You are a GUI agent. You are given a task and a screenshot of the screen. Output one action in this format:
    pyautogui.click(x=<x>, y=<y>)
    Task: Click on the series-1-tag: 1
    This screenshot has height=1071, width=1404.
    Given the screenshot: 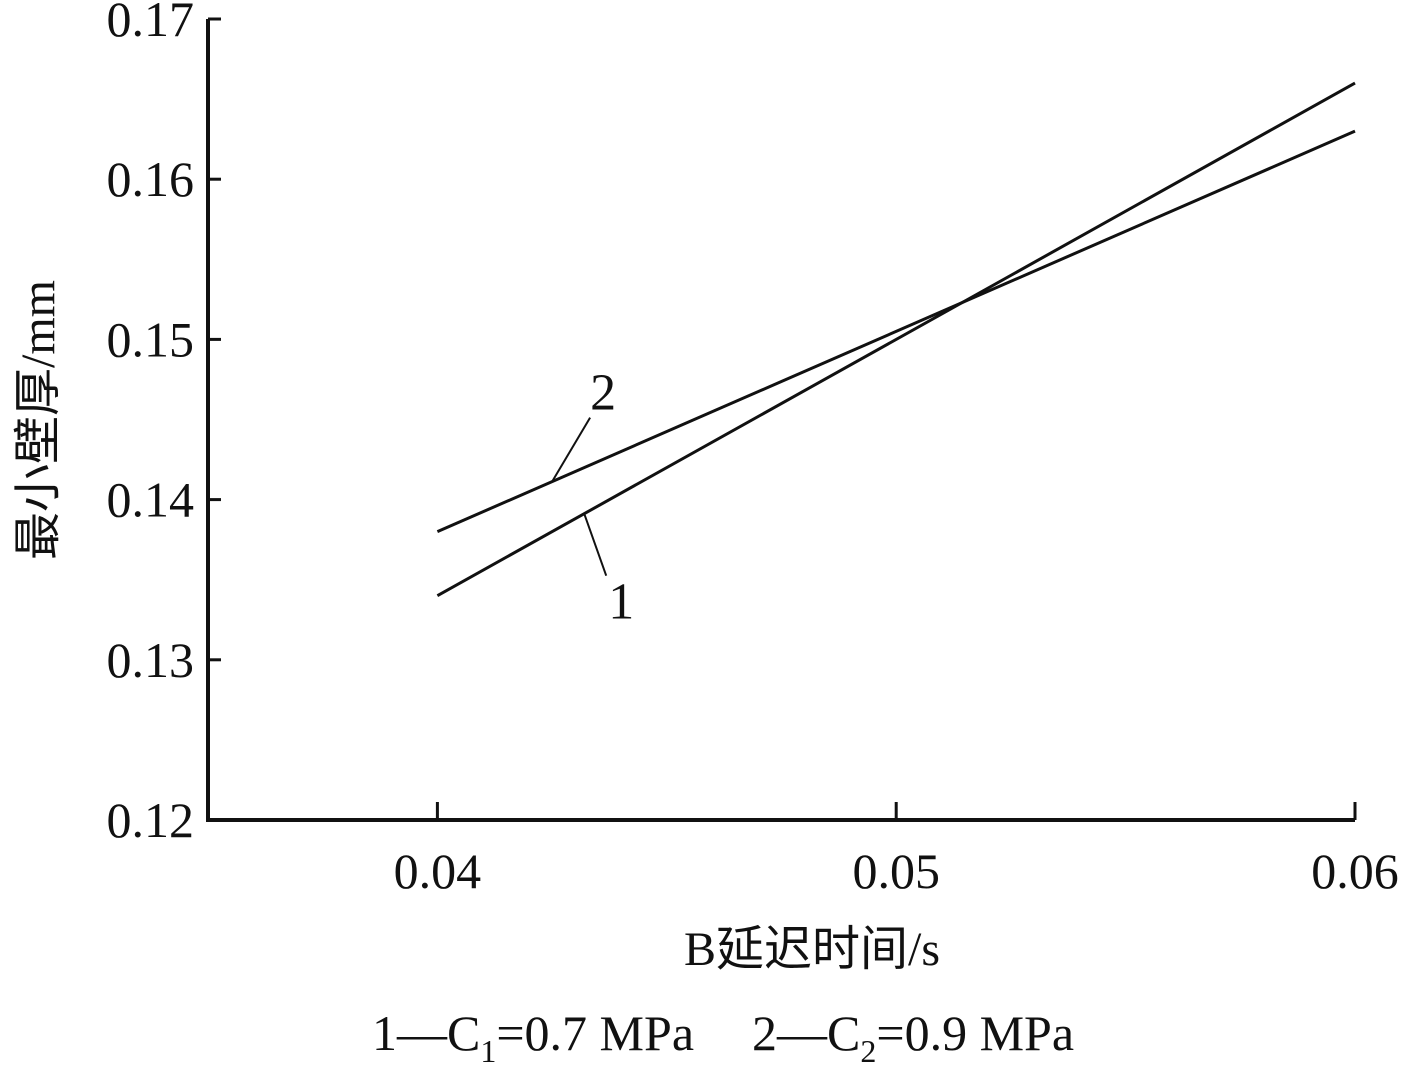 What is the action you would take?
    pyautogui.click(x=621, y=602)
    